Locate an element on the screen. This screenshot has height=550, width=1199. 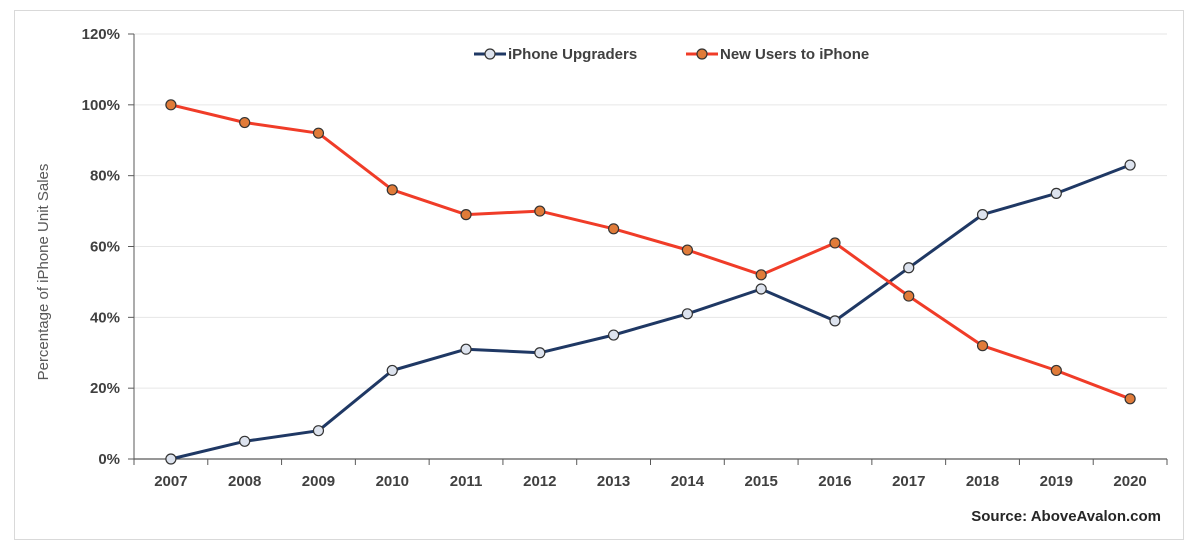
y-tick-label: 20% is located at coordinates (105, 388).